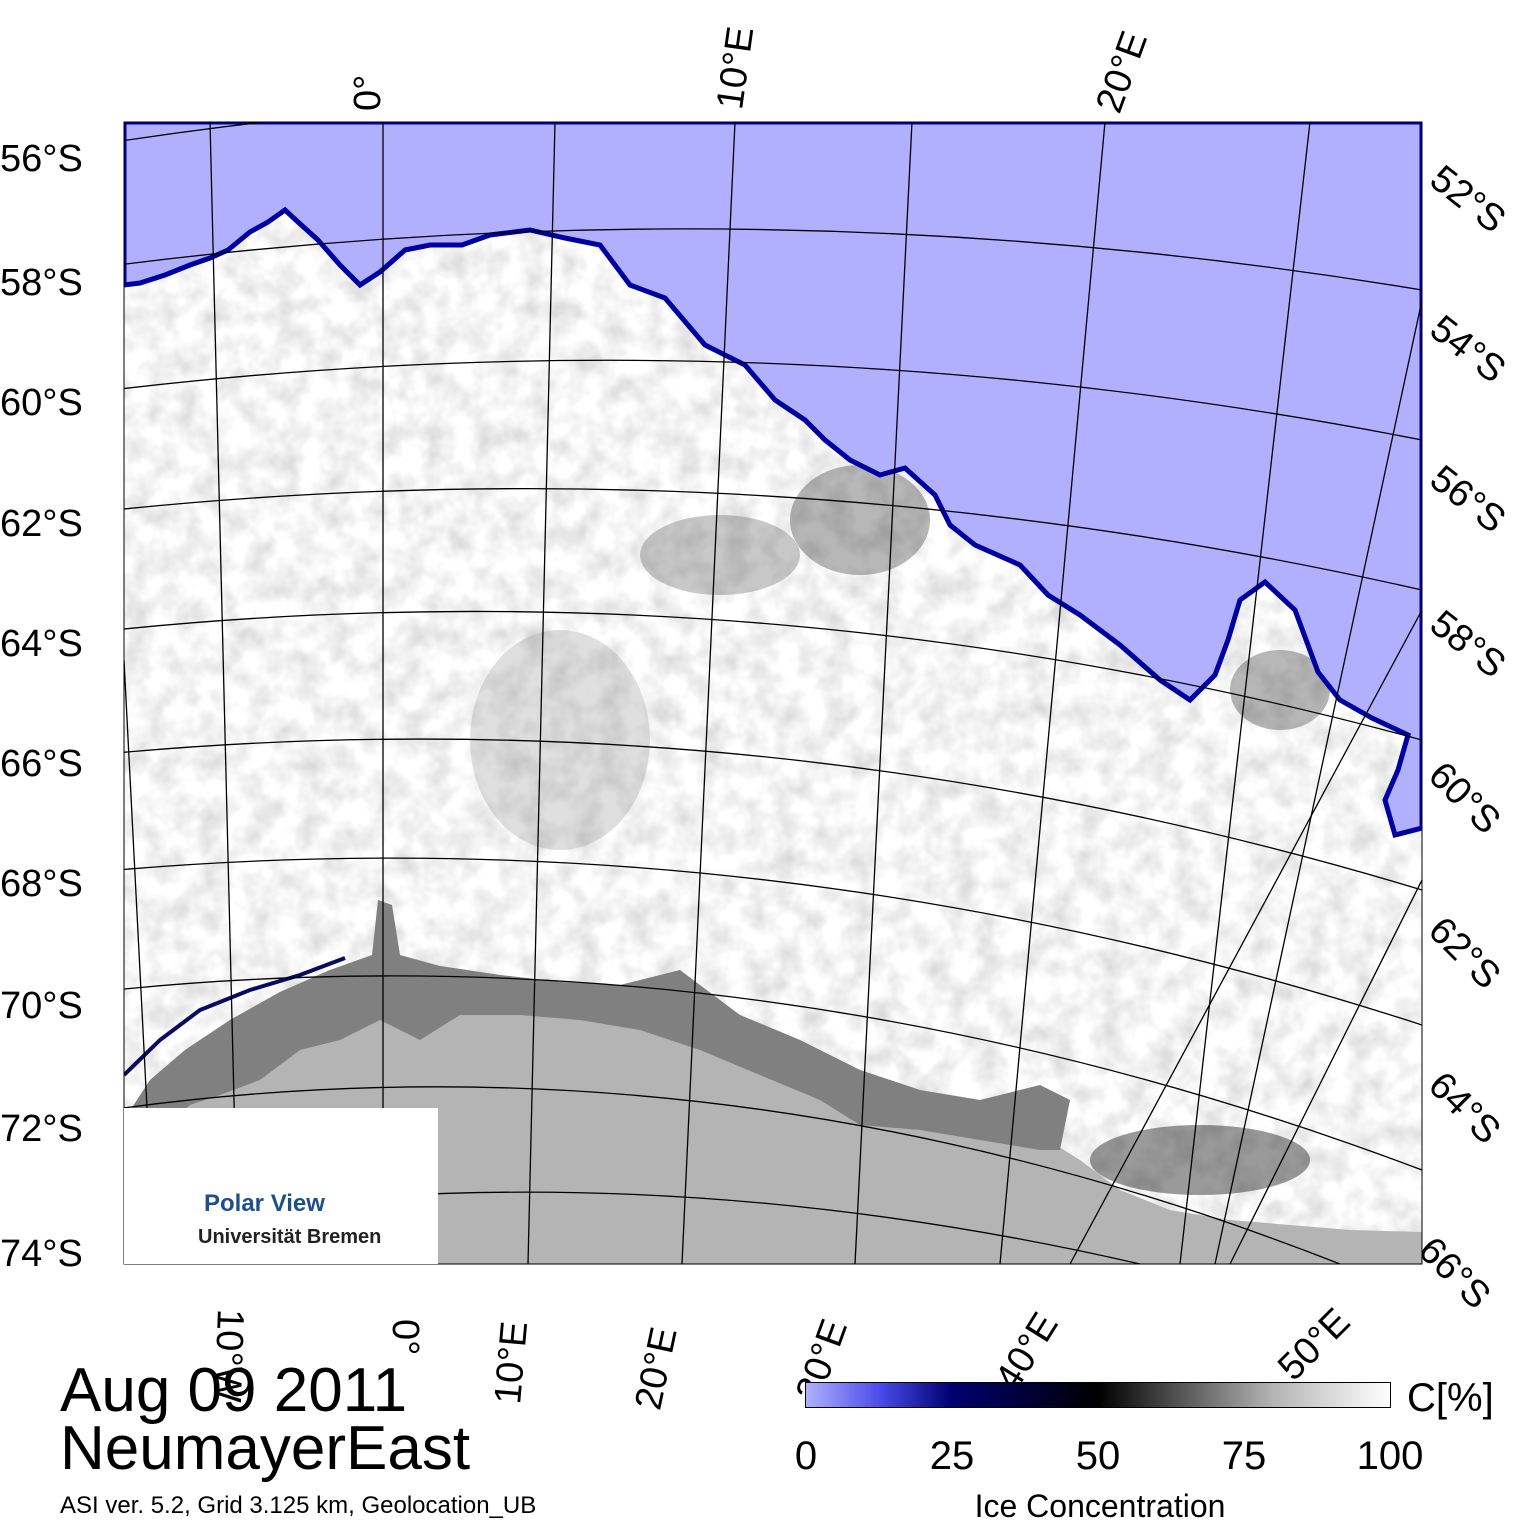 This screenshot has height=1525, width=1536. I want to click on lat-label-left: 60°S, so click(41, 403).